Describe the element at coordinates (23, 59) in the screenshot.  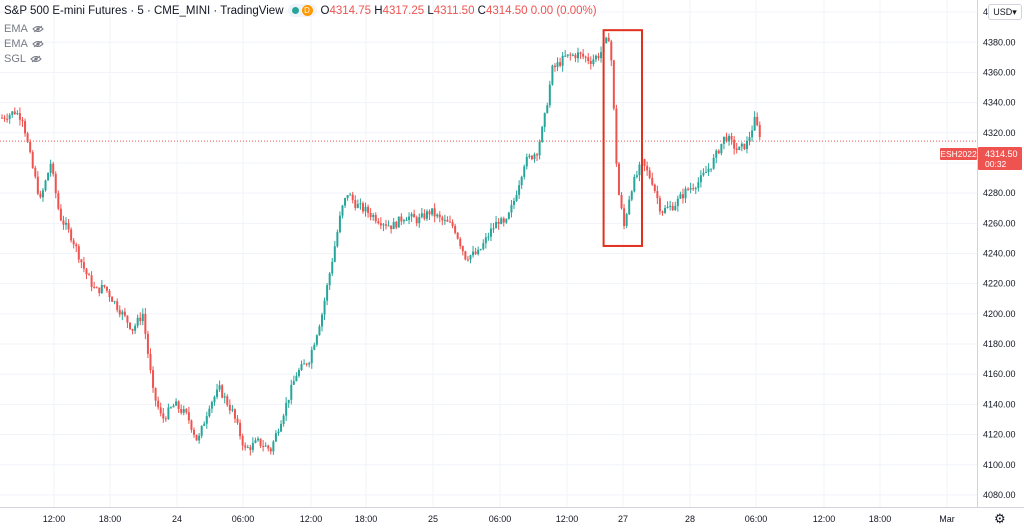
I see `indicator-sgl: SGL` at that location.